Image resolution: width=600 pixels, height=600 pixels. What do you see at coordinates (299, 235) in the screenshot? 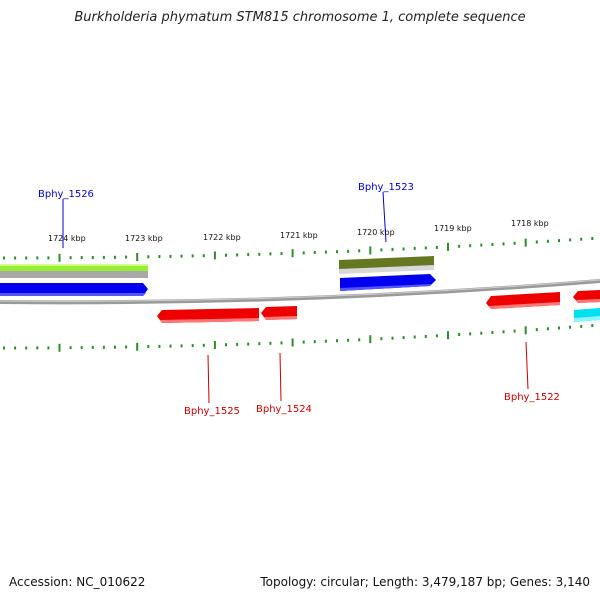
I see `ruler-label-1721: 1721 kbp` at bounding box center [299, 235].